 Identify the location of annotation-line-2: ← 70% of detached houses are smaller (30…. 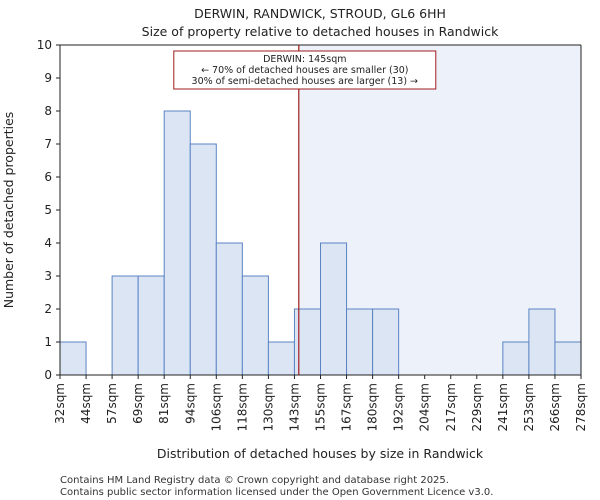
(304, 70).